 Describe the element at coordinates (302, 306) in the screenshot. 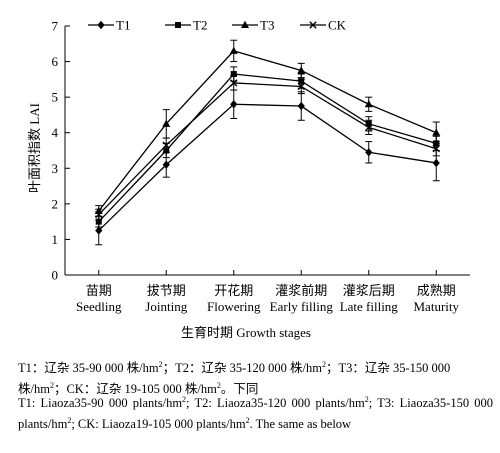

I see `x-tick-label-en: Early filling` at that location.